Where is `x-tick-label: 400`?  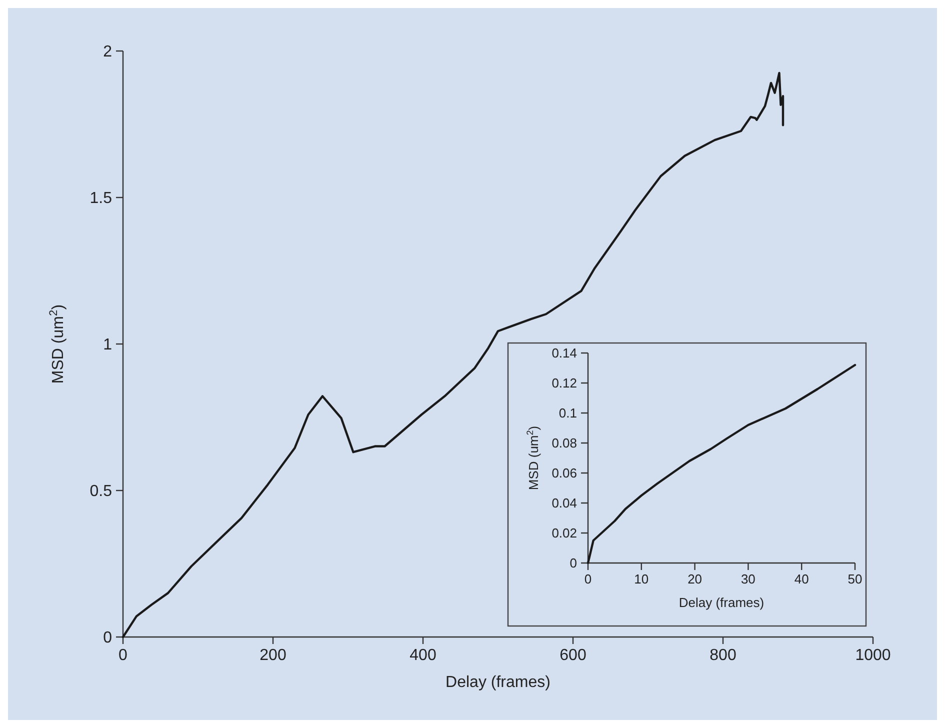
x-tick-label: 400 is located at coordinates (423, 655).